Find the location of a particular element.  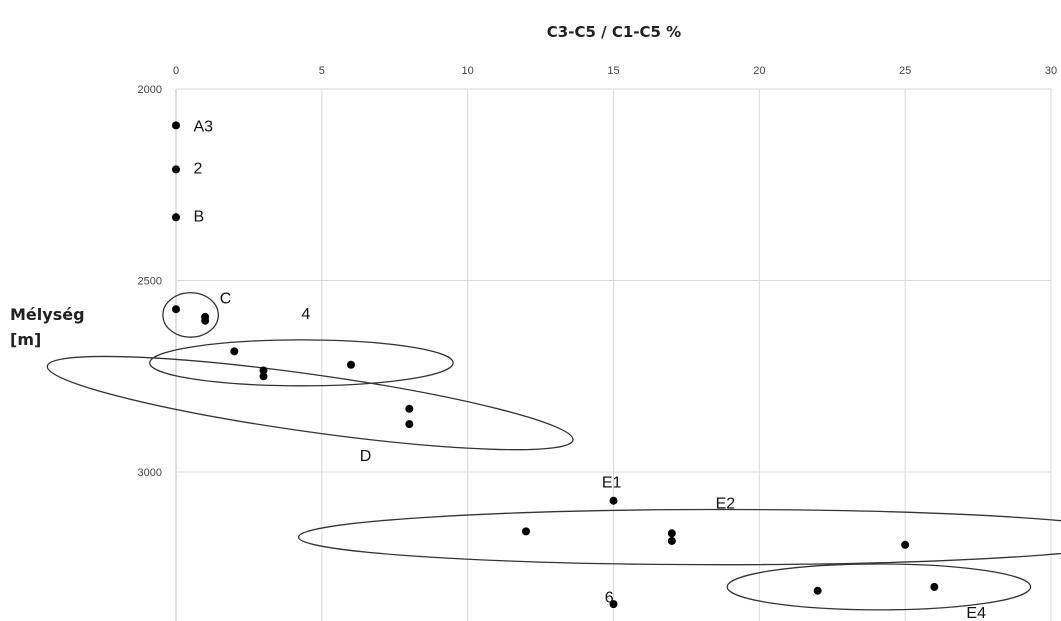

x-tick-label: 15 is located at coordinates (613, 71).